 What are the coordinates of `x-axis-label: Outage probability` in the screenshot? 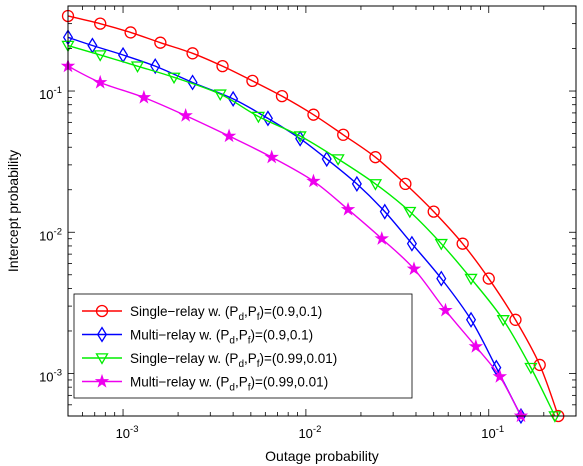 It's located at (322, 456).